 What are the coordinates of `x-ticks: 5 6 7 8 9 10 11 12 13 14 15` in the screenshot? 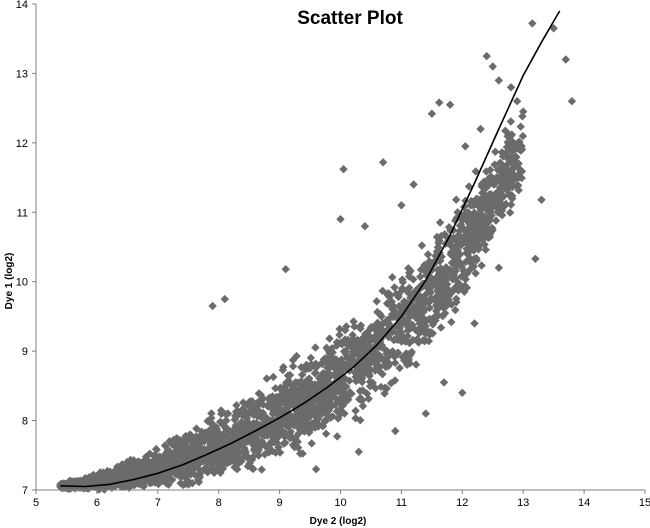 It's located at (341, 499).